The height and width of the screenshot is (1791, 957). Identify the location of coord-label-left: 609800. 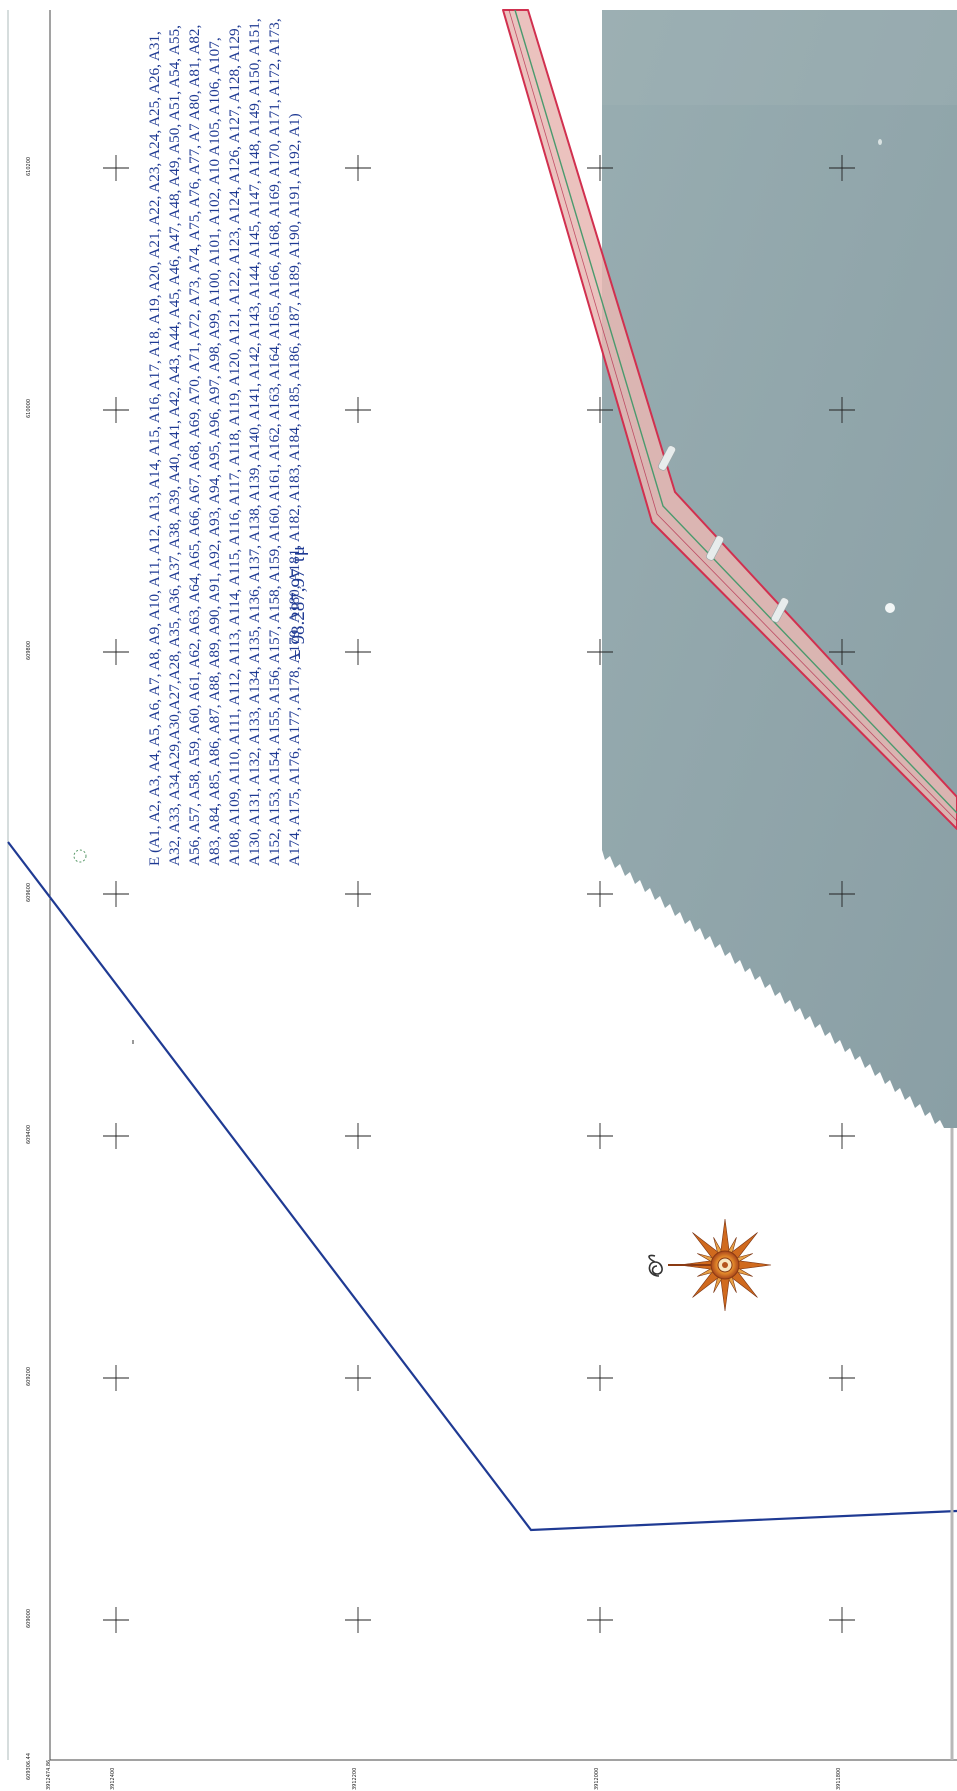
(29, 650).